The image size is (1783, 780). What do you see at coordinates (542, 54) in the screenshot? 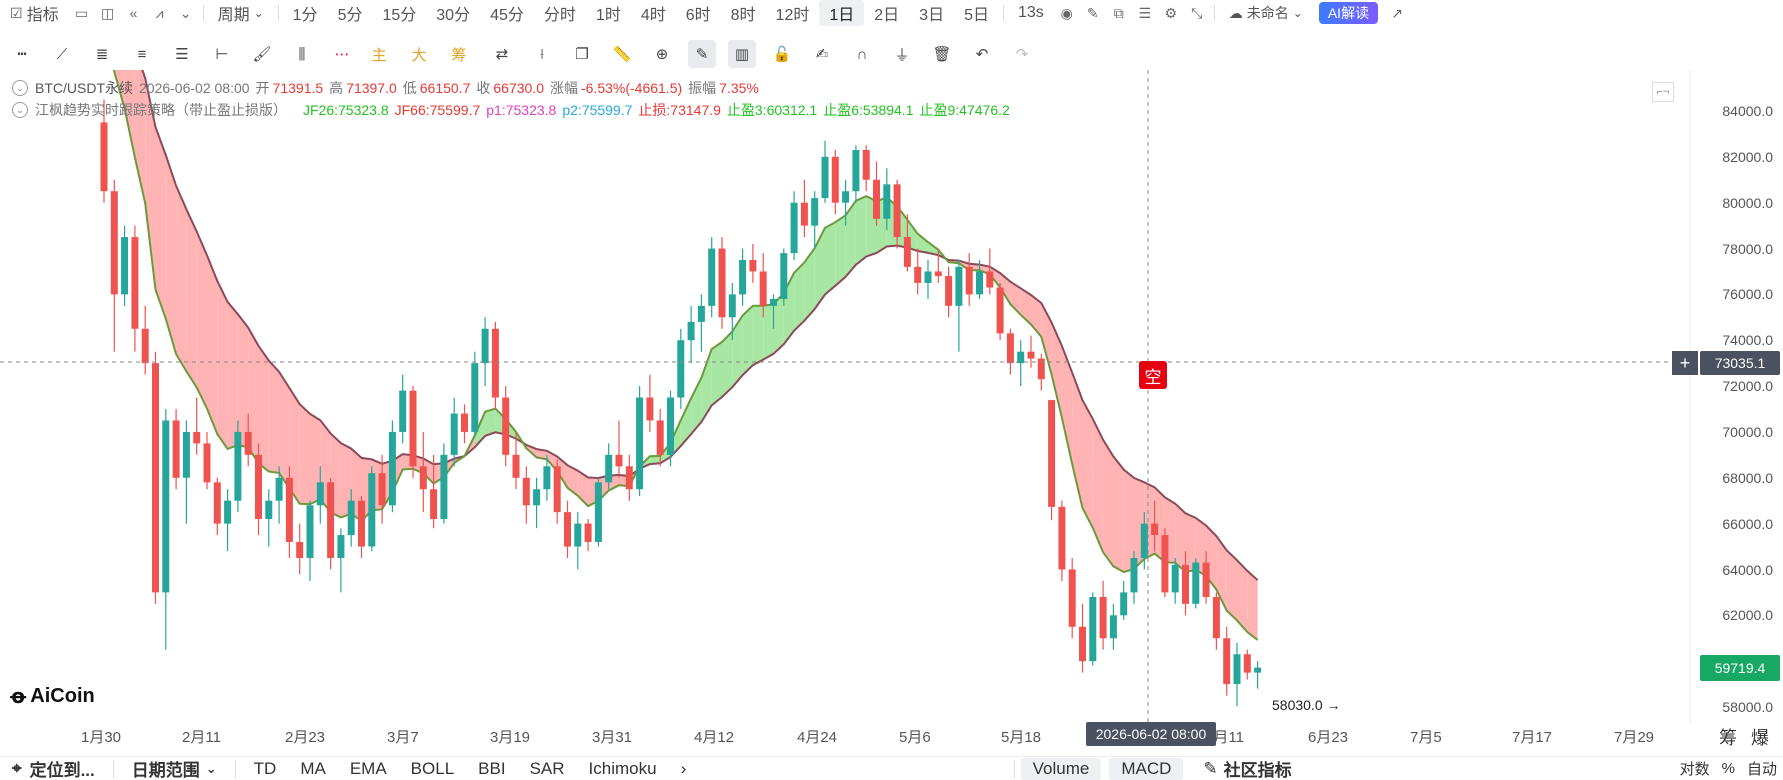
I see `magnet-line-icon: ⟊` at bounding box center [542, 54].